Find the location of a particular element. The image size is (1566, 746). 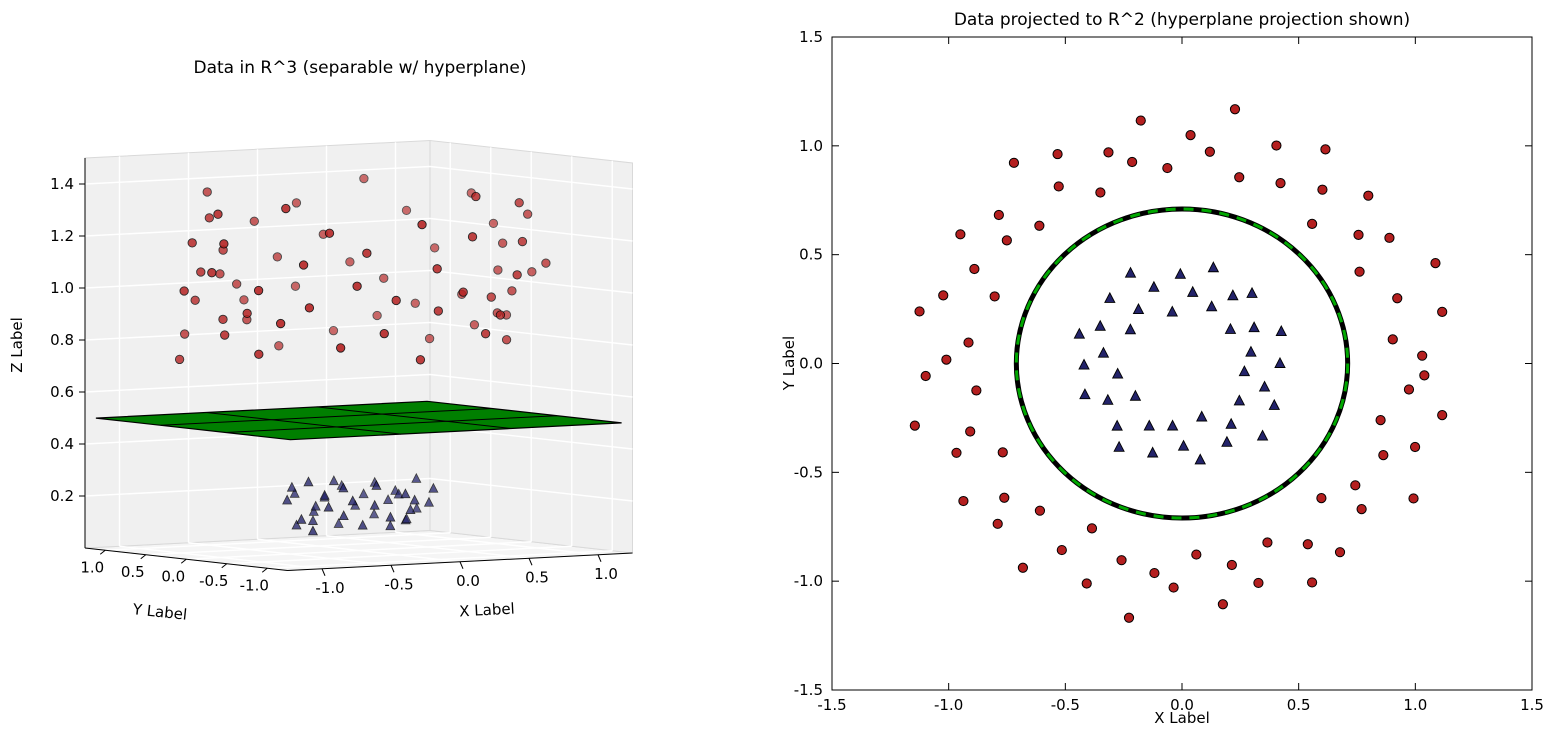

tick-label: 1.5 is located at coordinates (1532, 705).